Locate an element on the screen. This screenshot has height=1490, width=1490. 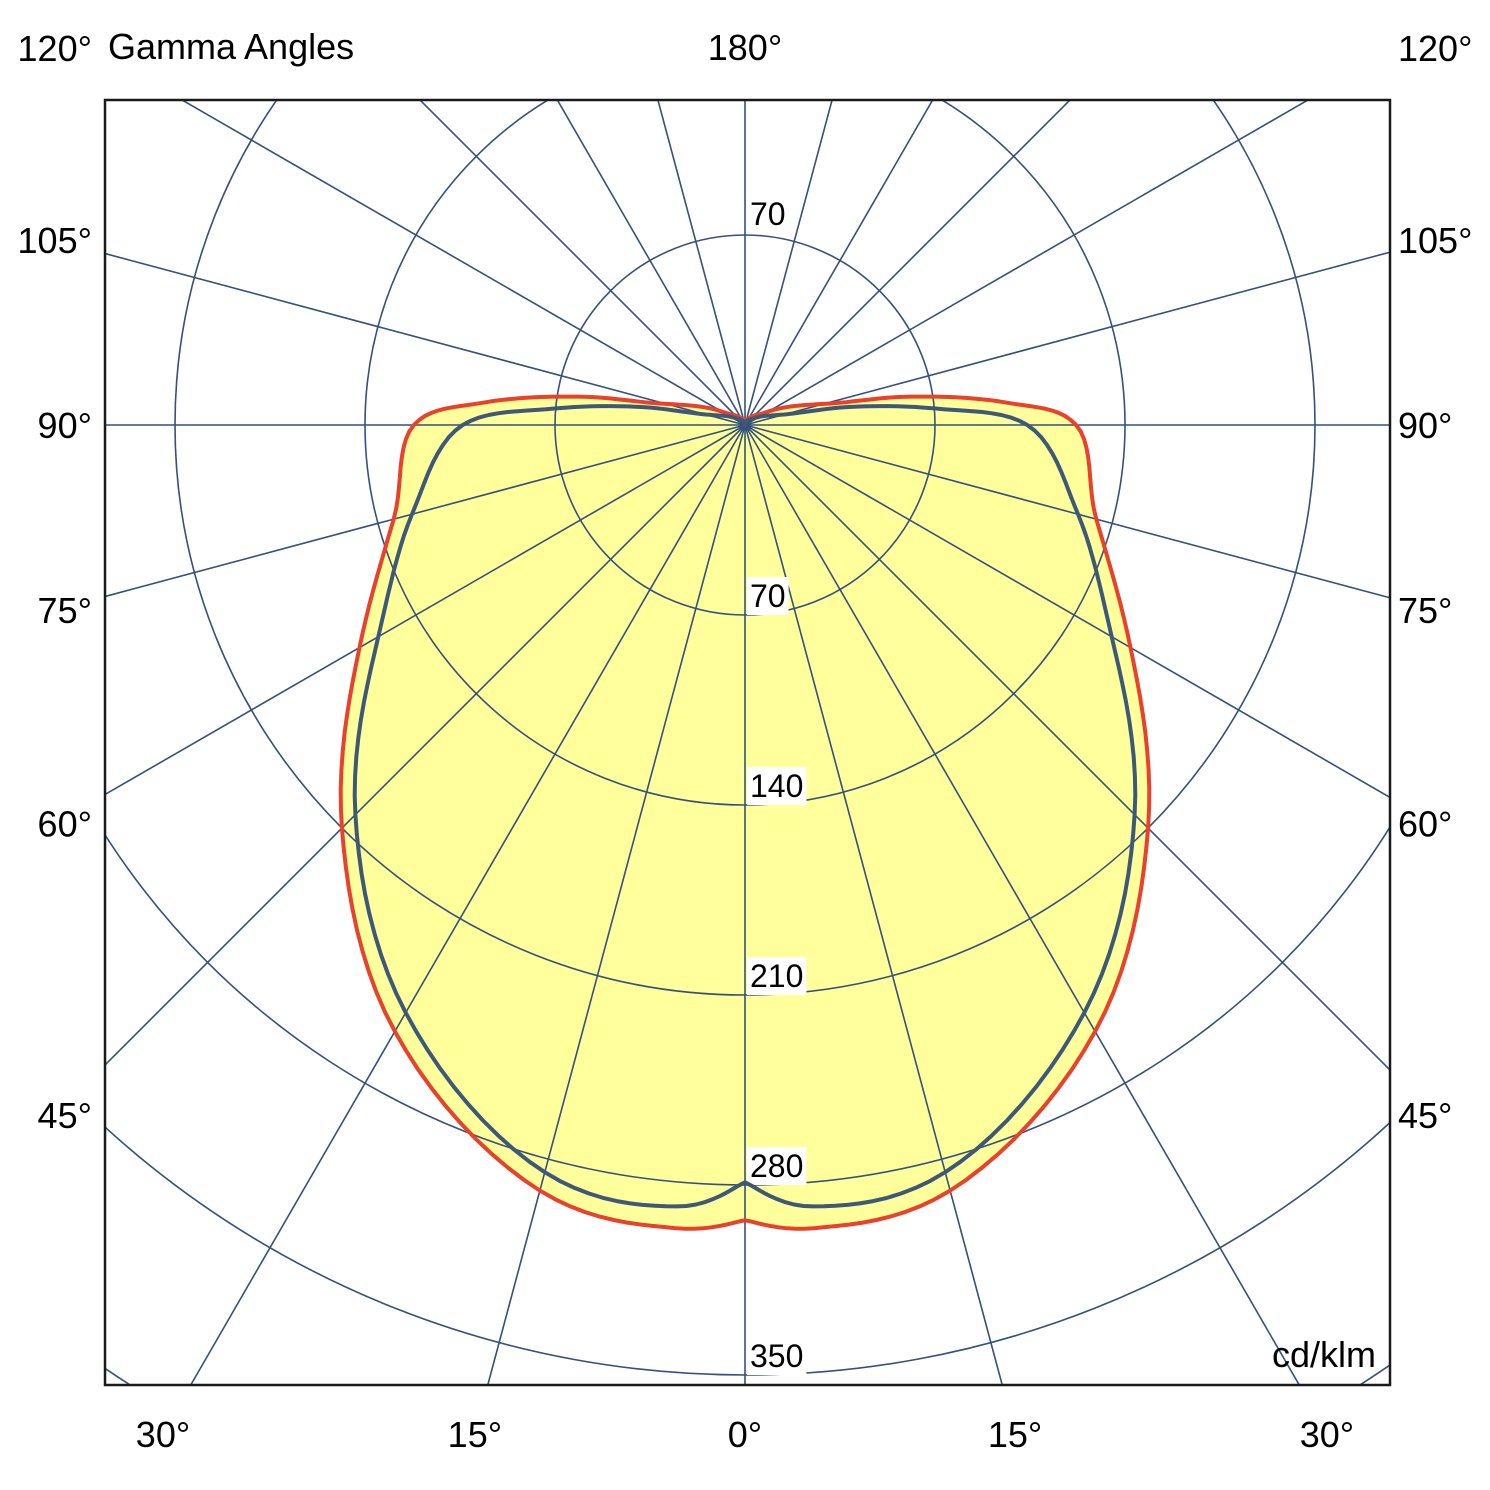
label-gamma-left: 75° is located at coordinates (65, 610).